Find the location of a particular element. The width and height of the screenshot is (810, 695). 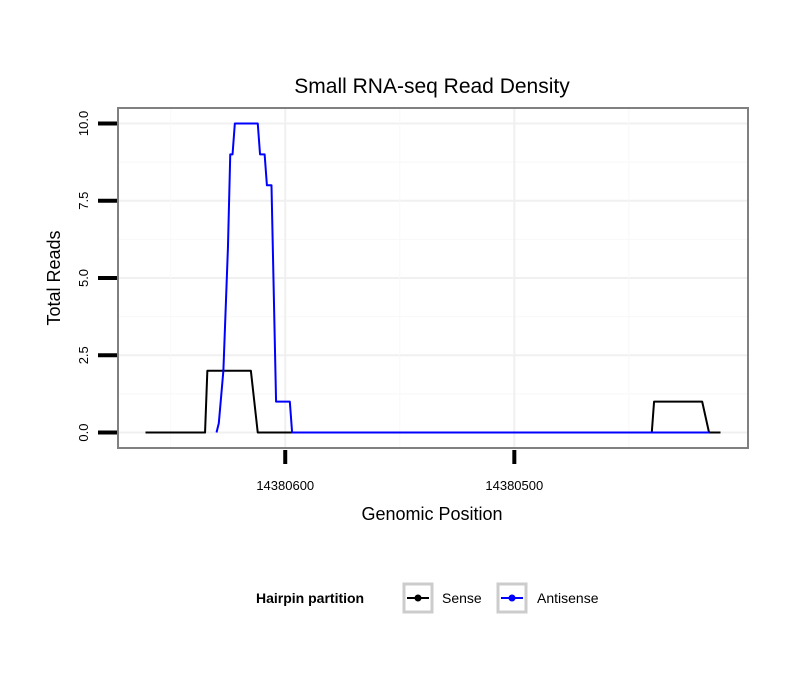

legend-dot-sense is located at coordinates (418, 598).